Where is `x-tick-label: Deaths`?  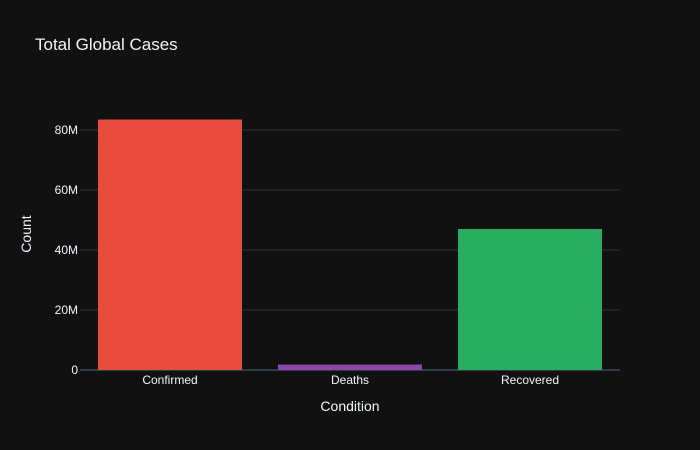 x-tick-label: Deaths is located at coordinates (350, 380).